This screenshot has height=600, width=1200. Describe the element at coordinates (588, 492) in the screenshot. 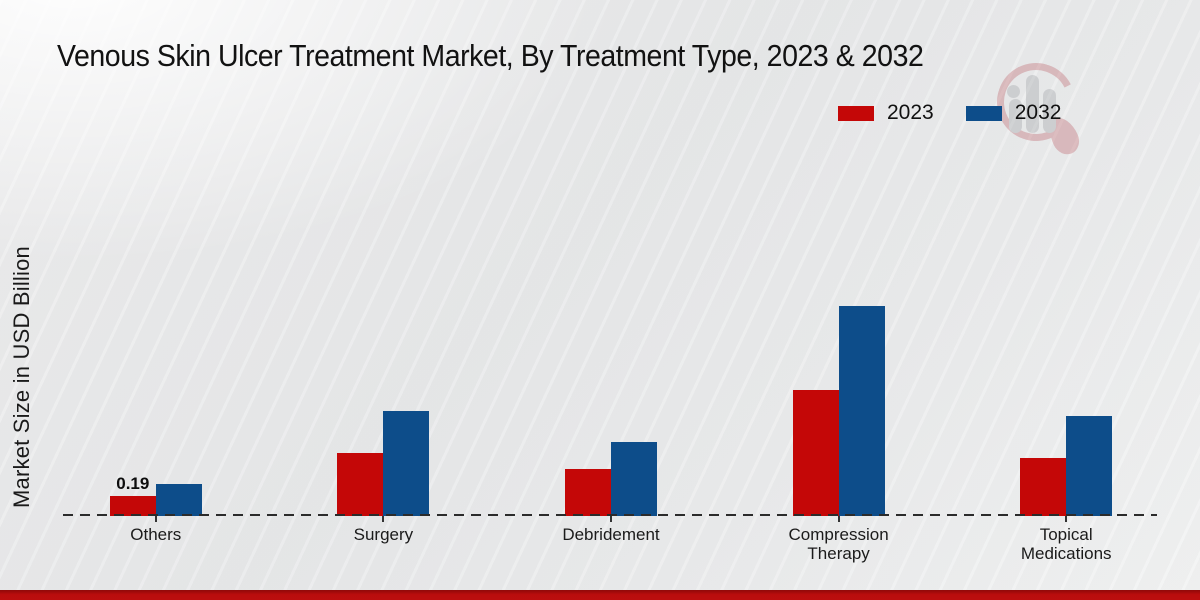

I see `bar-2023-debridement` at that location.